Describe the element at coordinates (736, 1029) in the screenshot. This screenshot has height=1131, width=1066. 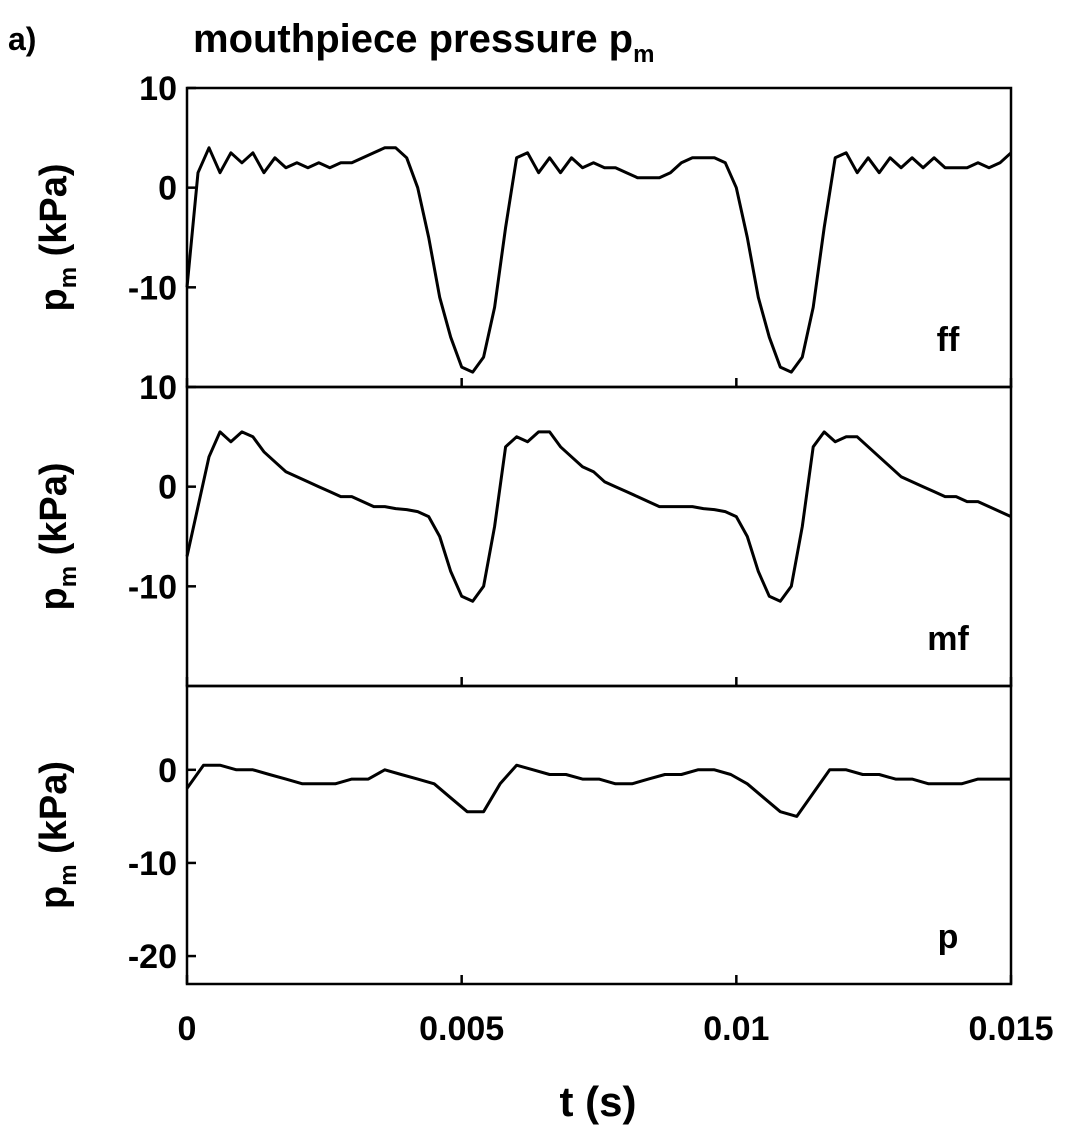
I see `x-tick-label: 0.01` at that location.